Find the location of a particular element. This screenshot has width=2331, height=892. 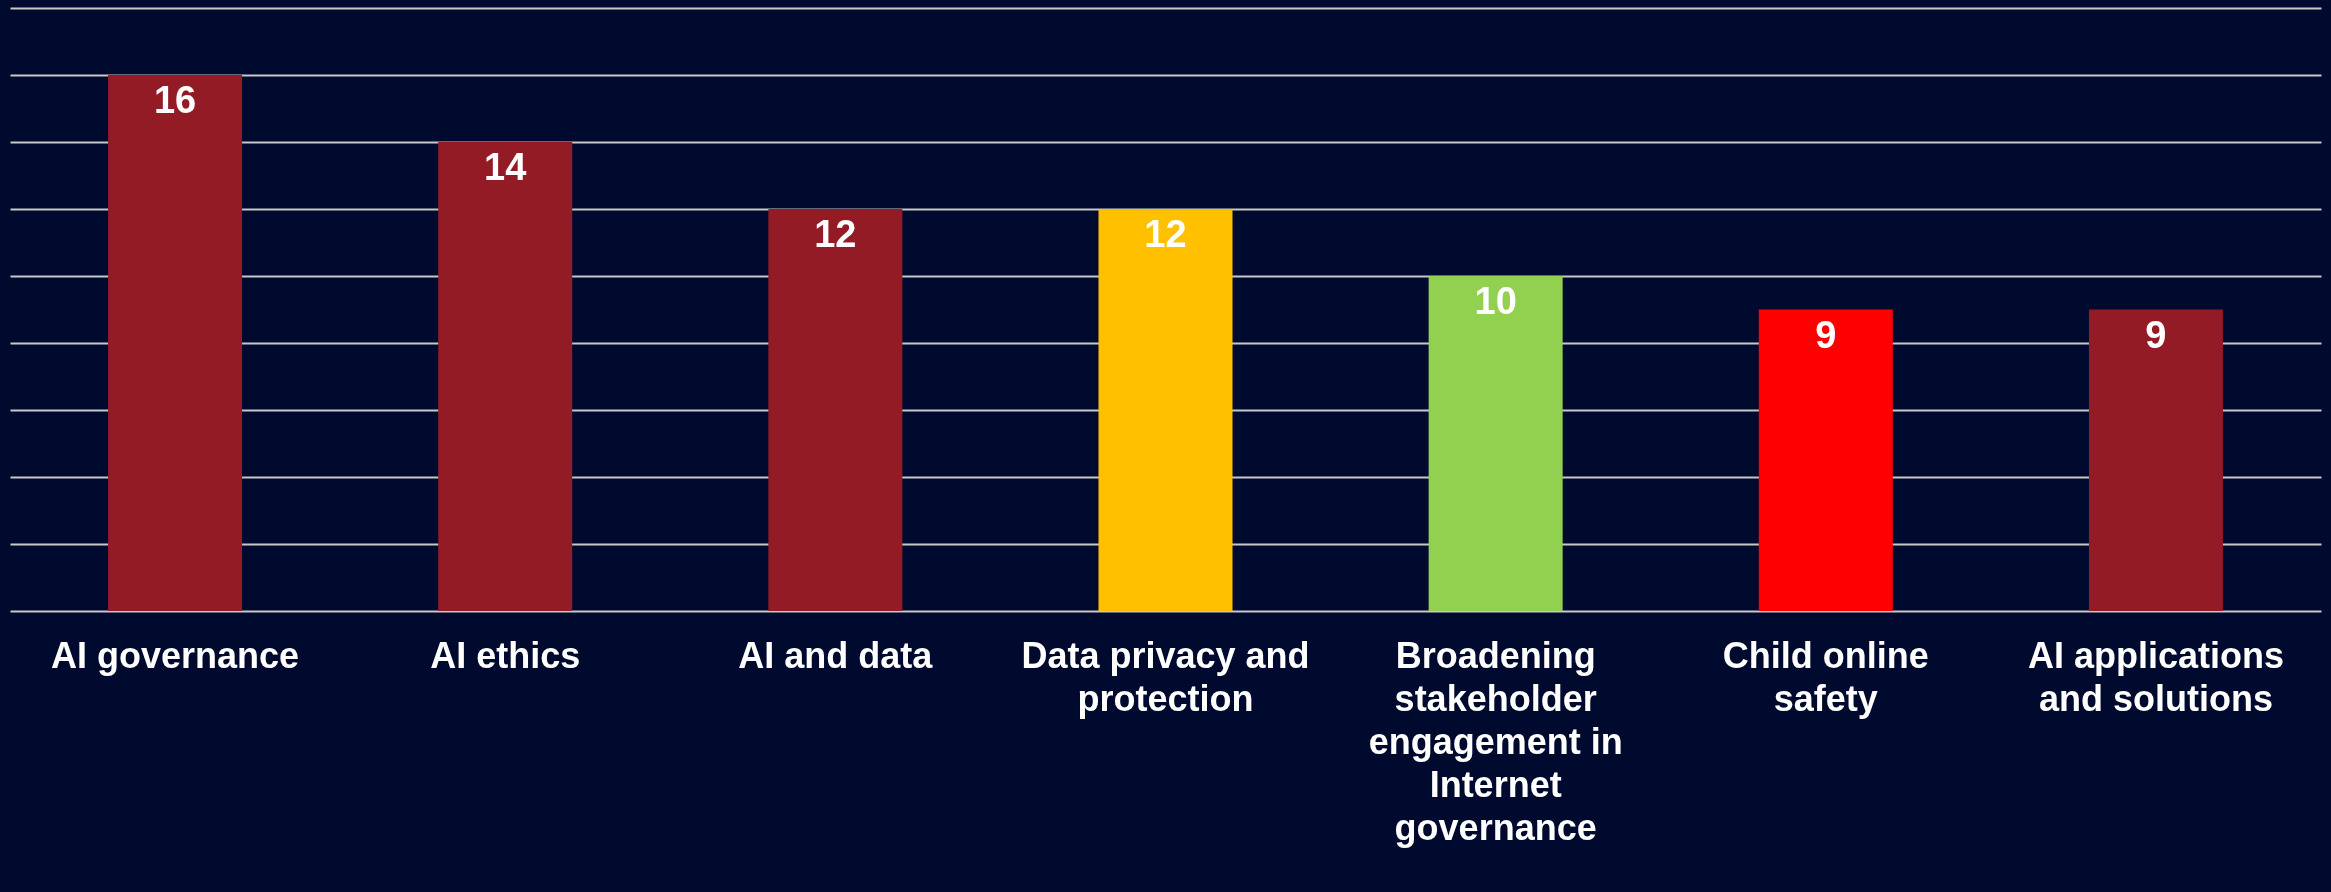

x-tick-label: Child online safety is located at coordinates (1825, 676).